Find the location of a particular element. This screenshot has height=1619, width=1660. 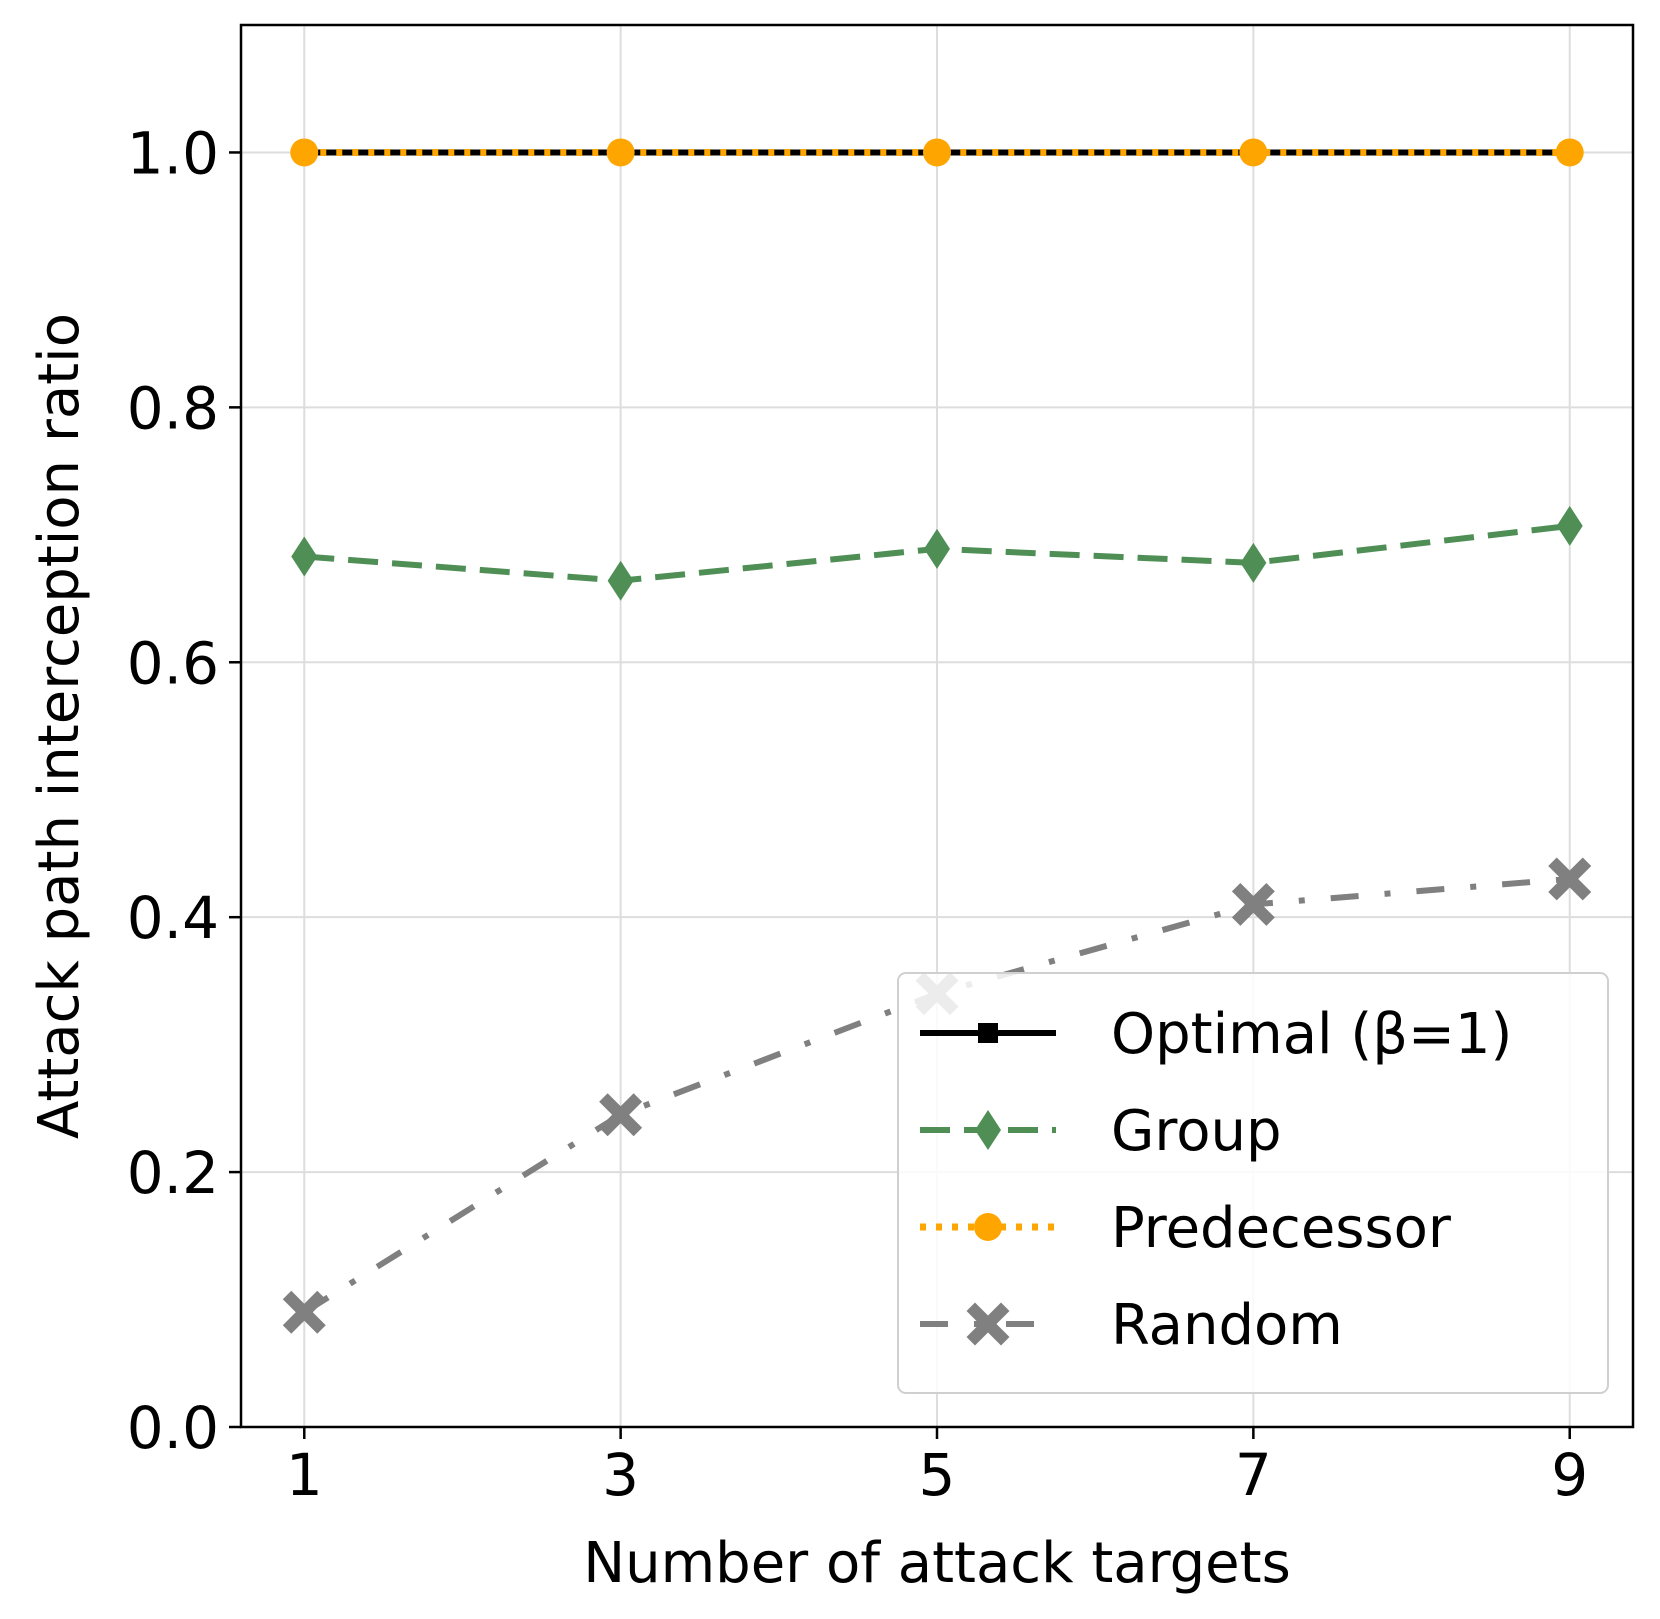

legend-label: Group is located at coordinates (1196, 1131).